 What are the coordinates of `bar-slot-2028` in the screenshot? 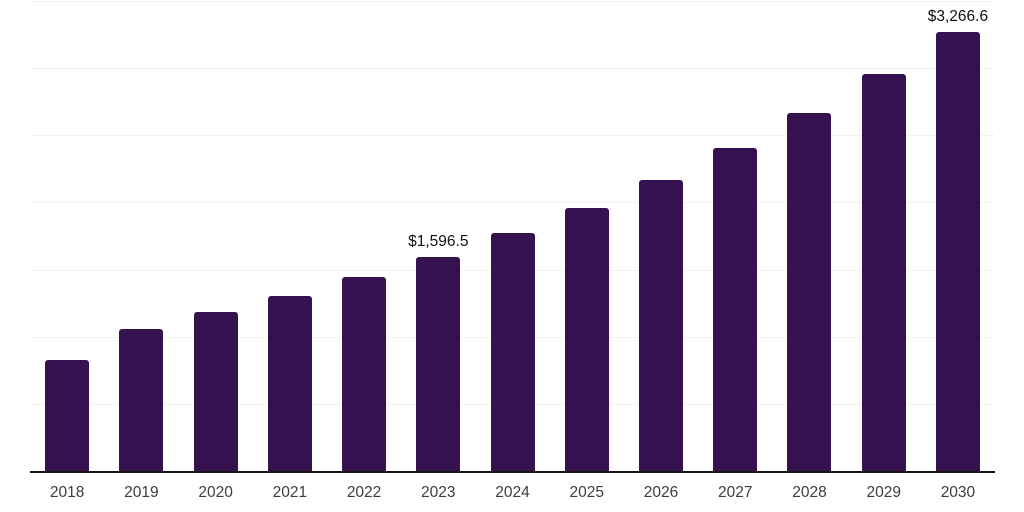 It's located at (809, 236).